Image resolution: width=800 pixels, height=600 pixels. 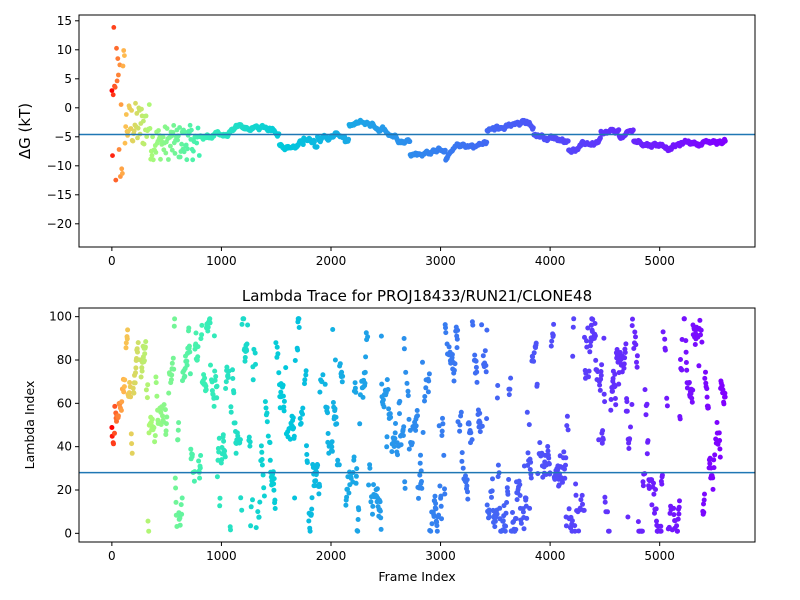 I want to click on y-tick-label: 100, so click(x=60, y=317).